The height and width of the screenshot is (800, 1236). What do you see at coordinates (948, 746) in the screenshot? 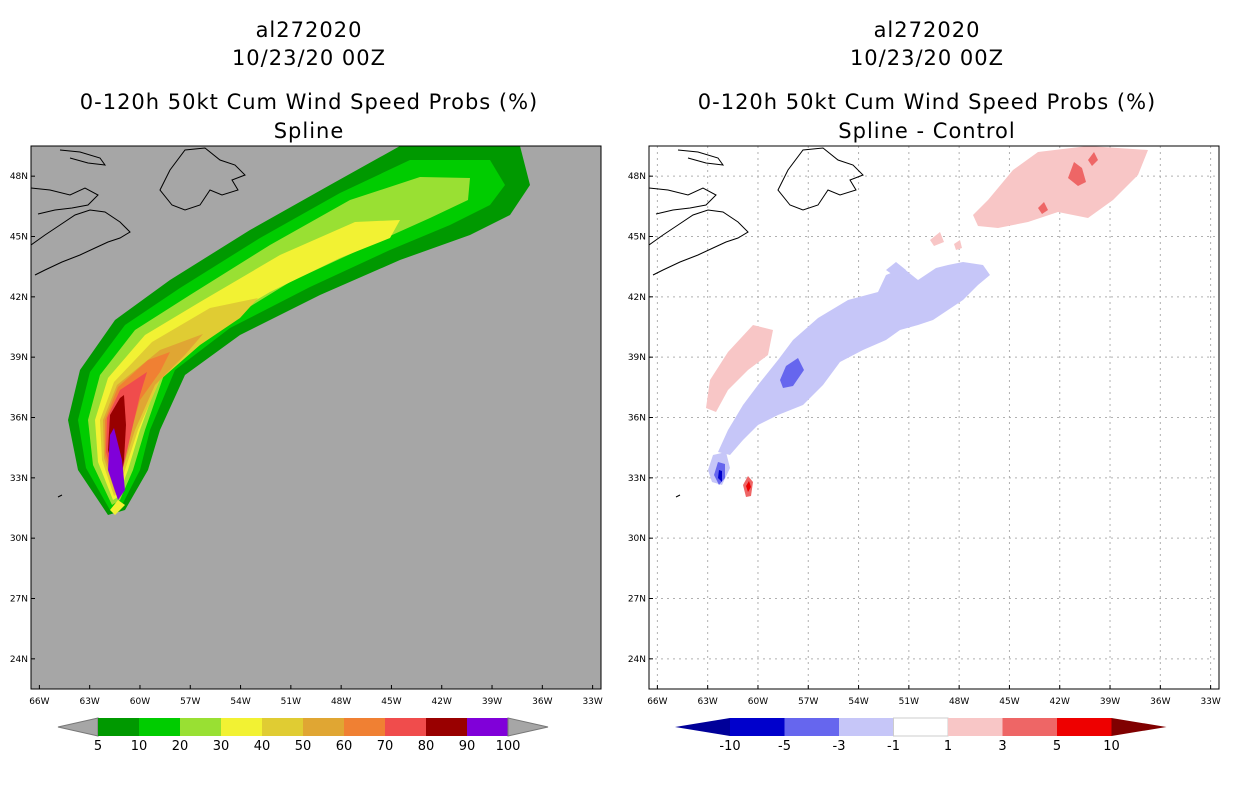
I see `colorbar-label: 1` at bounding box center [948, 746].